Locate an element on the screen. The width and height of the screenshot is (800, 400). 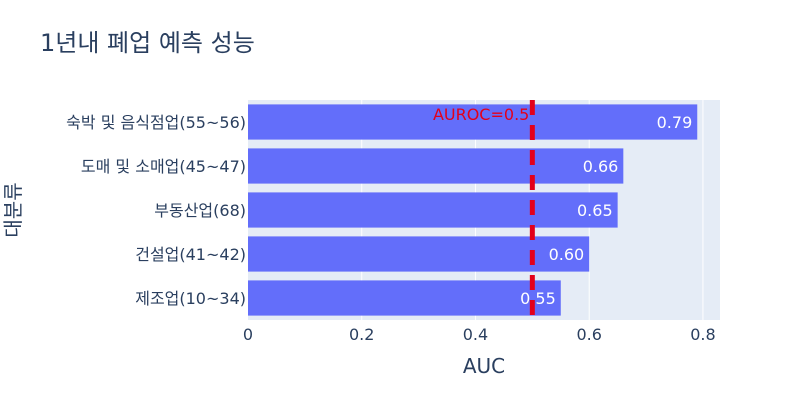
bar-value-labels: 0.79 0.66 0.65 0.60 0.55 is located at coordinates (606, 210).